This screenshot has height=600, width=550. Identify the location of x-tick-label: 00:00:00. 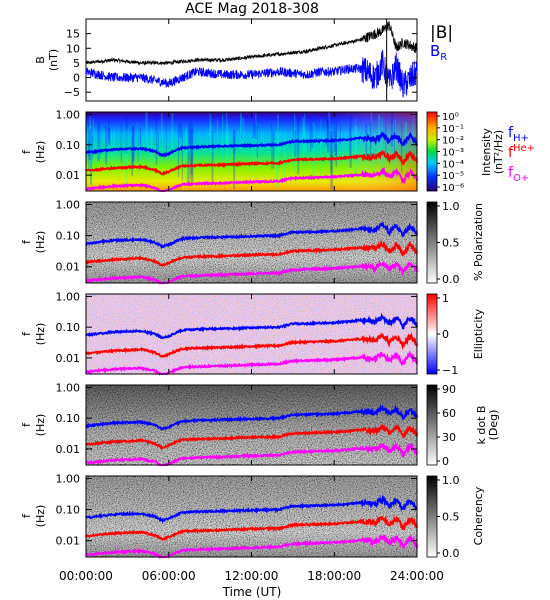
(86, 576).